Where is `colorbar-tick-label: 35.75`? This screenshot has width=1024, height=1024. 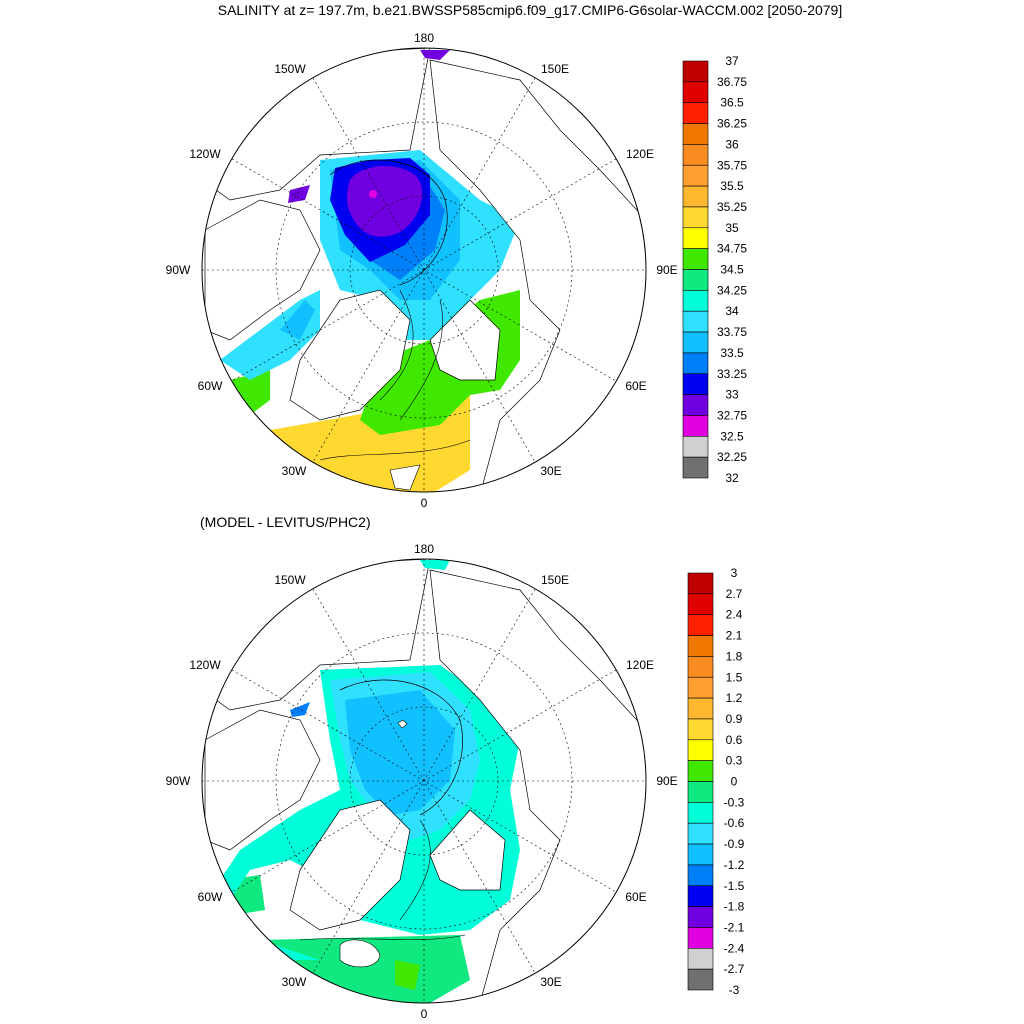 colorbar-tick-label: 35.75 is located at coordinates (732, 165).